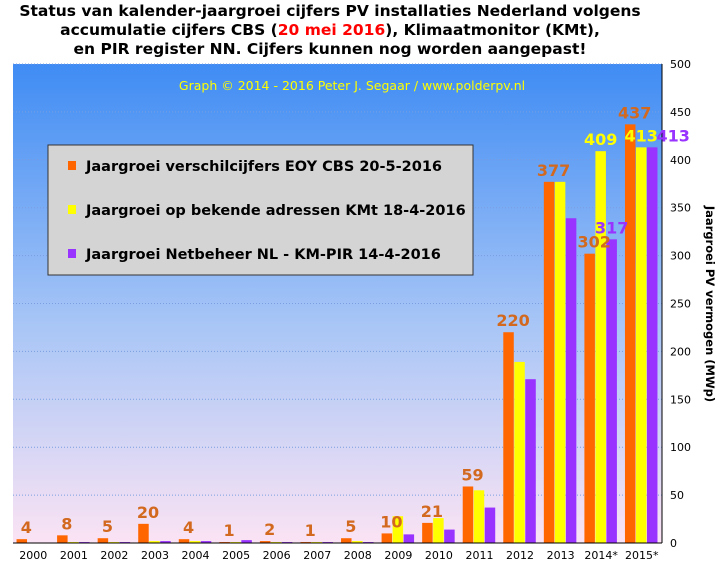 The height and width of the screenshot is (567, 721). Describe the element at coordinates (269, 529) in the screenshot. I see `data-label-cbs: 2` at that location.